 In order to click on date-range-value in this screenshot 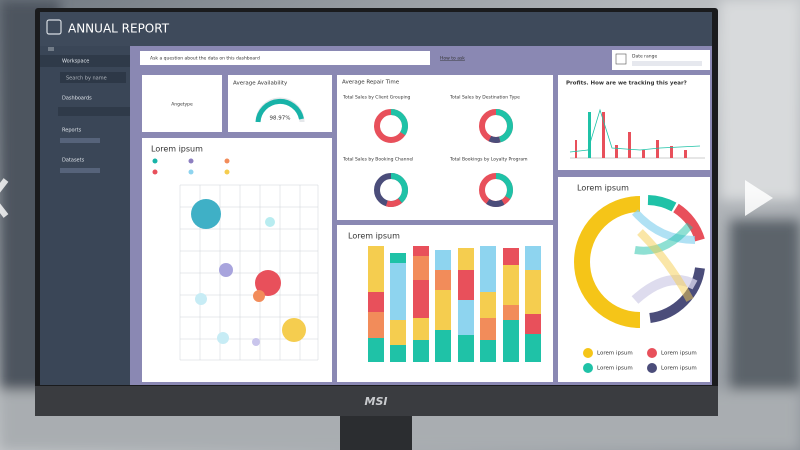, I will do `click(667, 63)`.